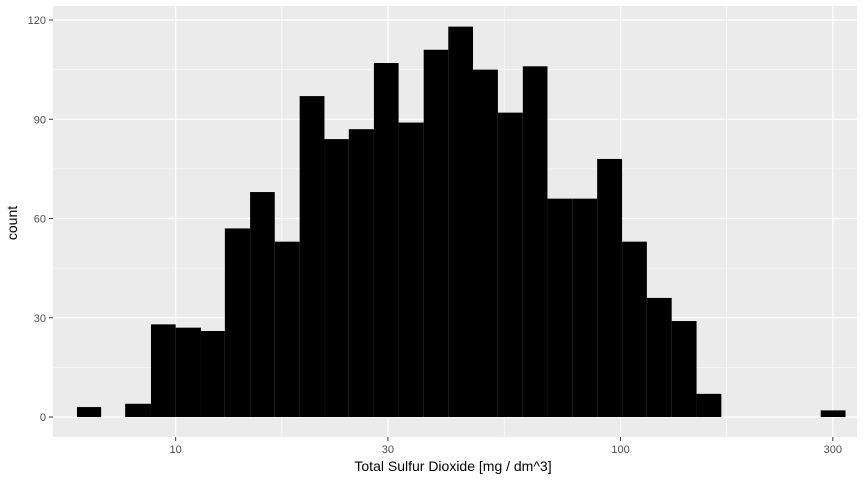 Image resolution: width=864 pixels, height=480 pixels. What do you see at coordinates (40, 120) in the screenshot?
I see `y-tick-label: 90` at bounding box center [40, 120].